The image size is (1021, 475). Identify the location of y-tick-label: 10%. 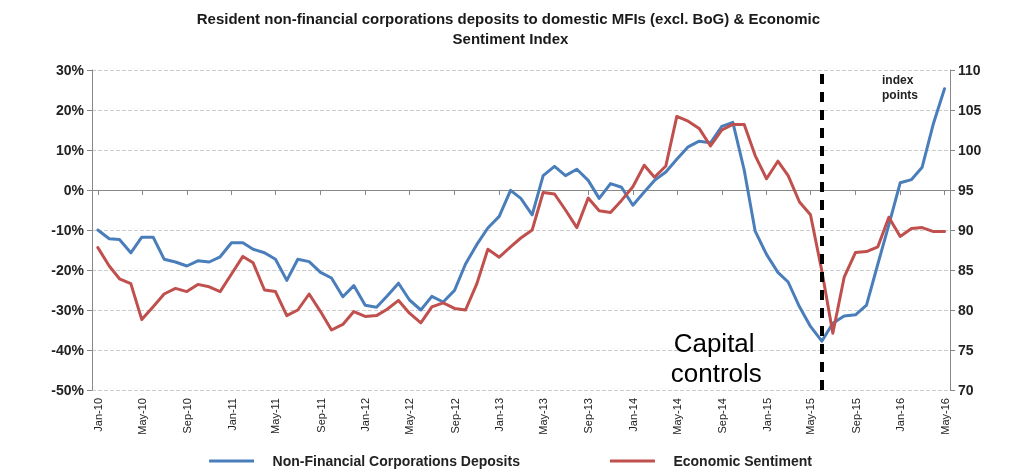
(70, 150).